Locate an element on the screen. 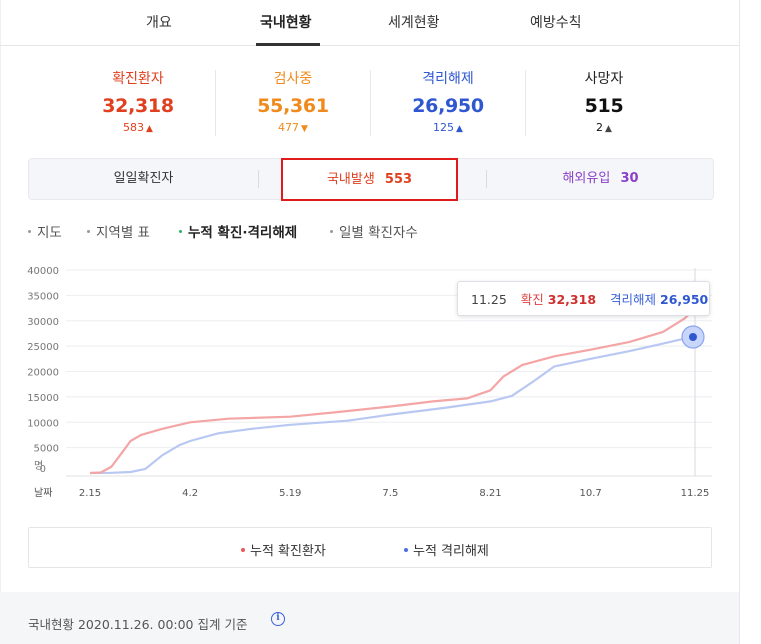 The height and width of the screenshot is (644, 761). y-tick-label: 35000 is located at coordinates (43, 296).